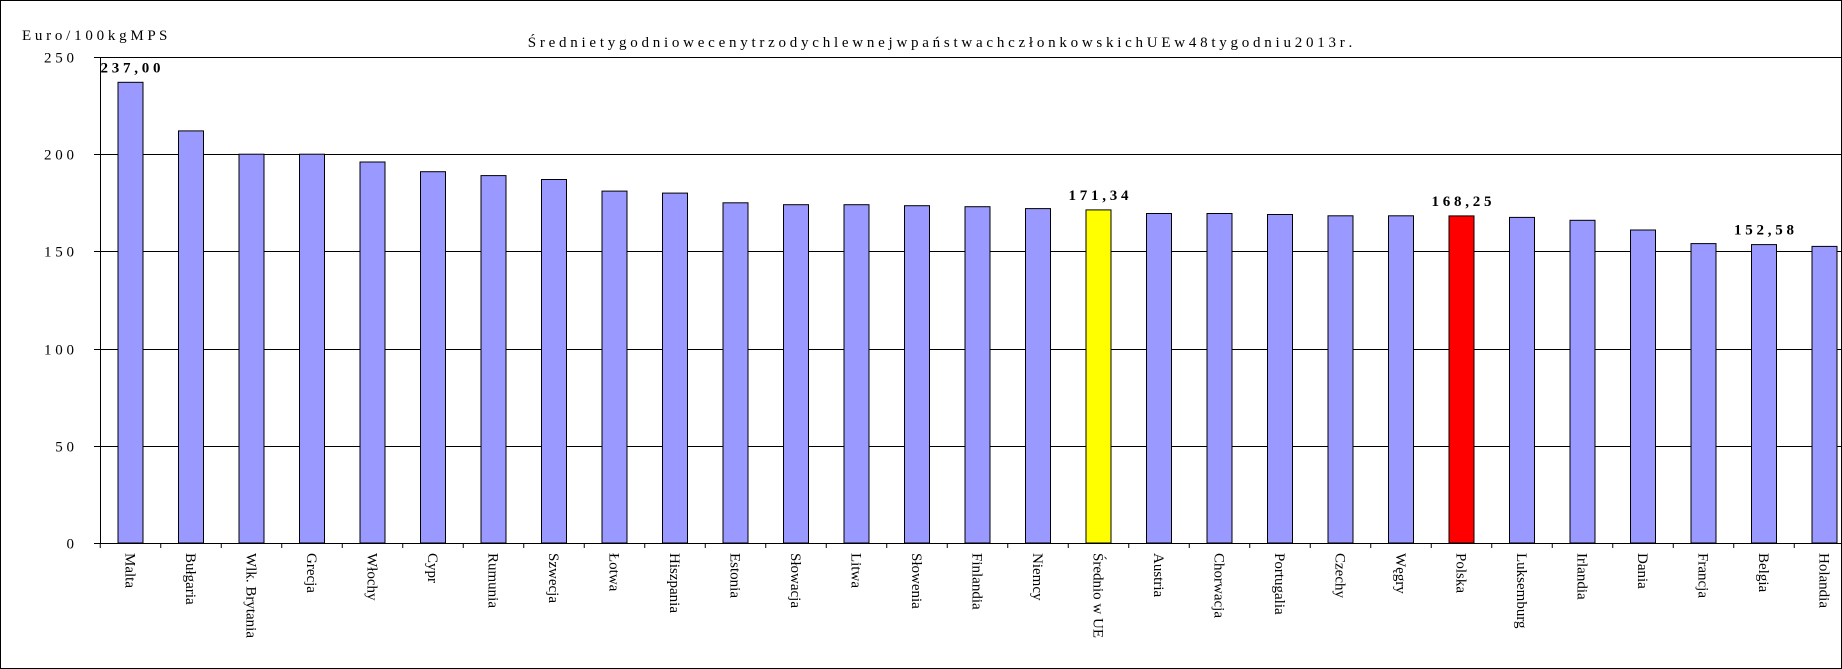  I want to click on data-label: 1 6 8 , 2 5, so click(1462, 202).